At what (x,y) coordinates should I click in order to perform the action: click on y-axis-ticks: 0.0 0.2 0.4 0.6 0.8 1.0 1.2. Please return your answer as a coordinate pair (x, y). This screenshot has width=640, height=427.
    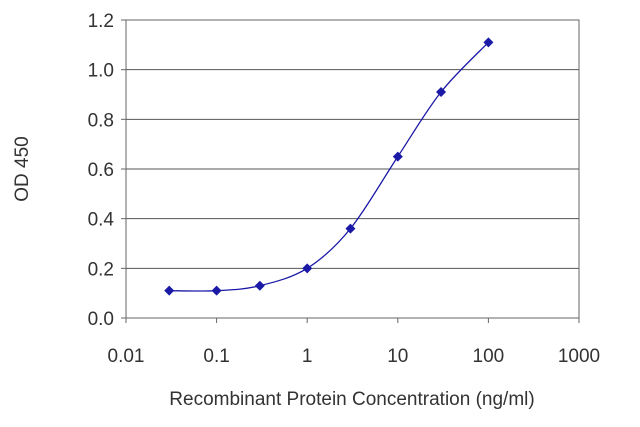
    Looking at the image, I should click on (107, 170).